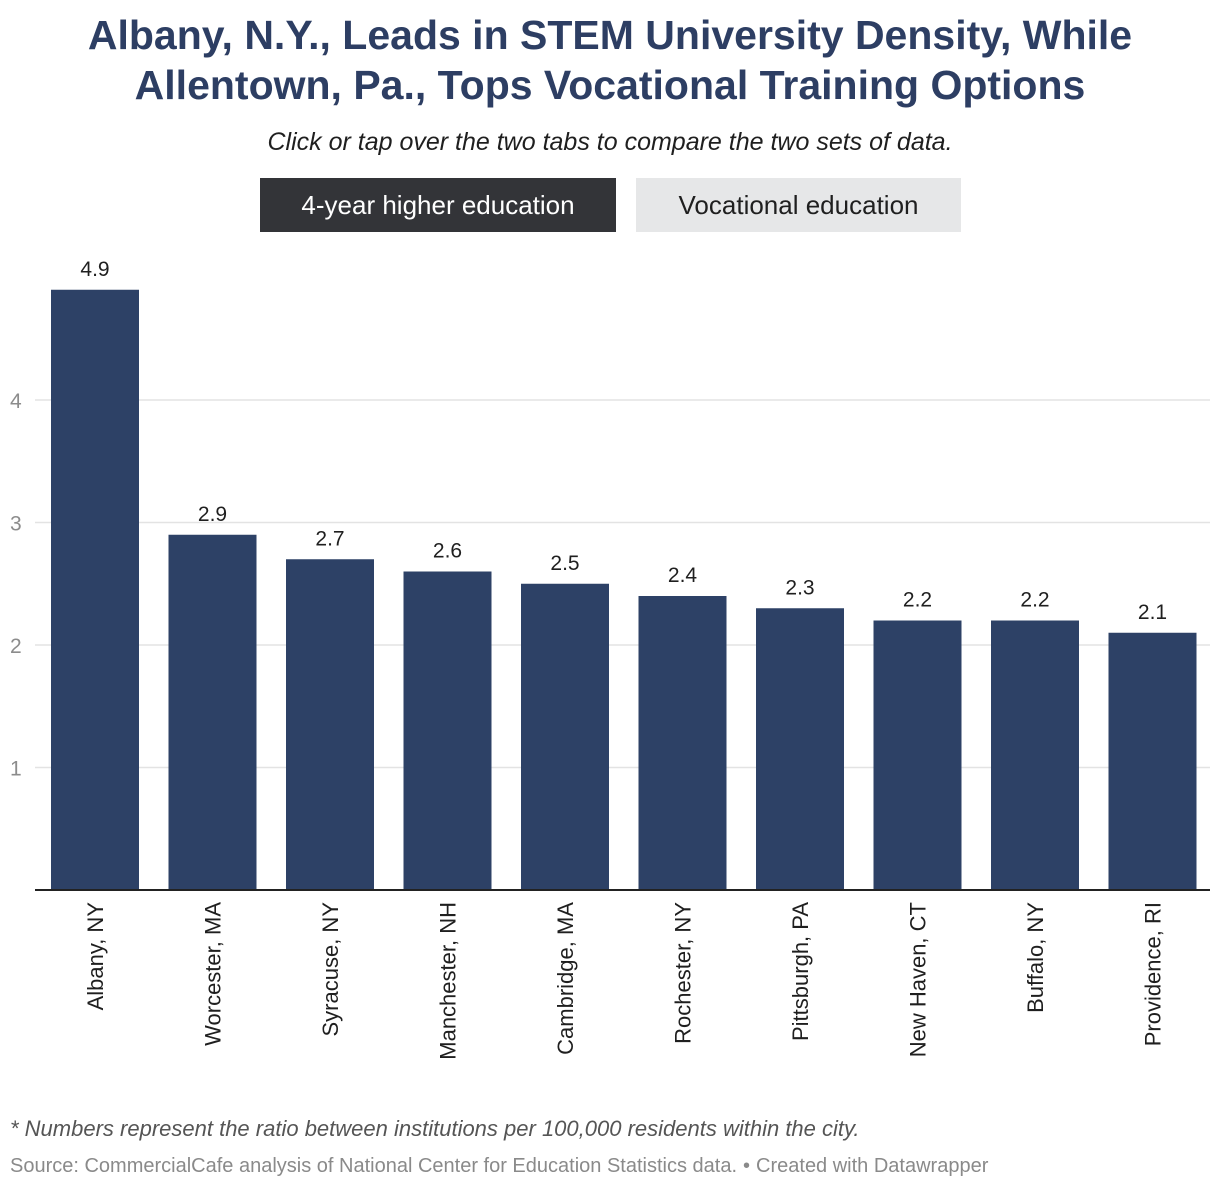 The height and width of the screenshot is (1190, 1220). What do you see at coordinates (16, 585) in the screenshot?
I see `y-axis-ticks: 1 2 3 4` at bounding box center [16, 585].